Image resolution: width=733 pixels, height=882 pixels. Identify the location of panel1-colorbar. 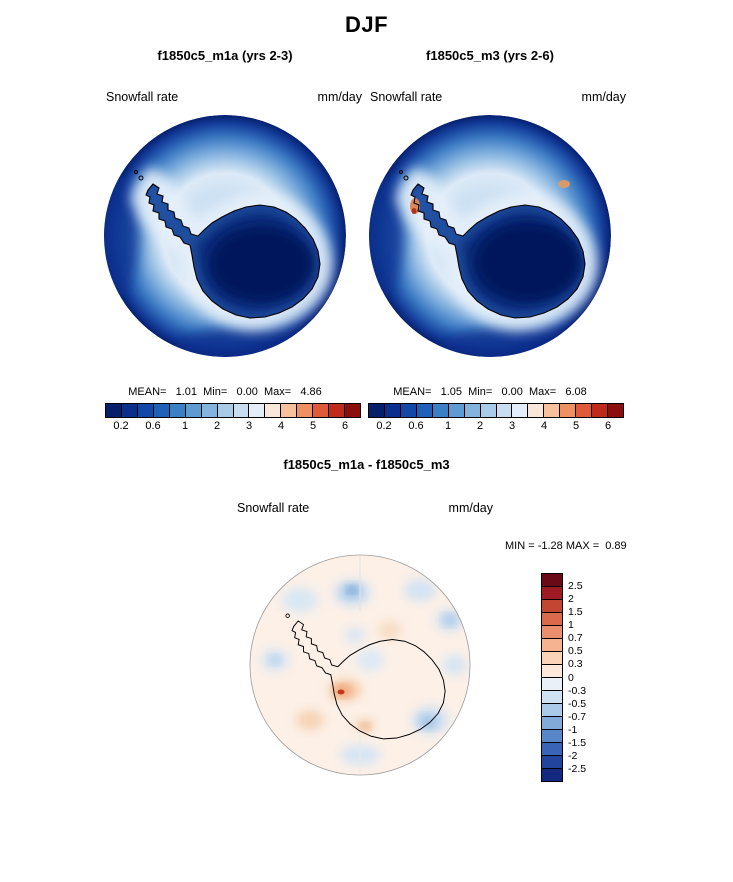
(233, 410).